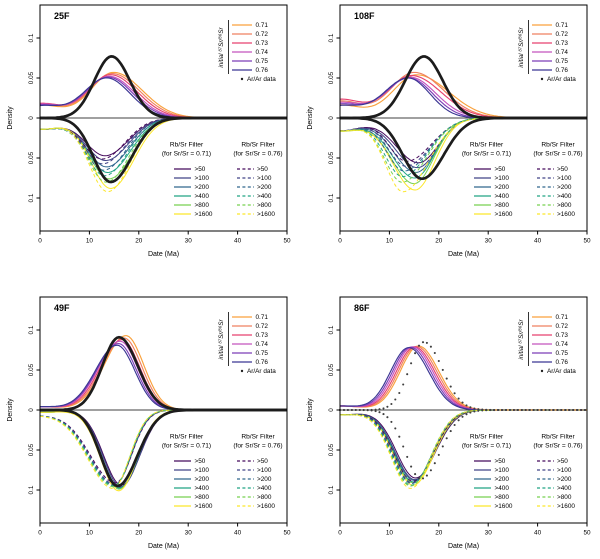  I want to click on filter-solid-curve->800, so click(163, 449).